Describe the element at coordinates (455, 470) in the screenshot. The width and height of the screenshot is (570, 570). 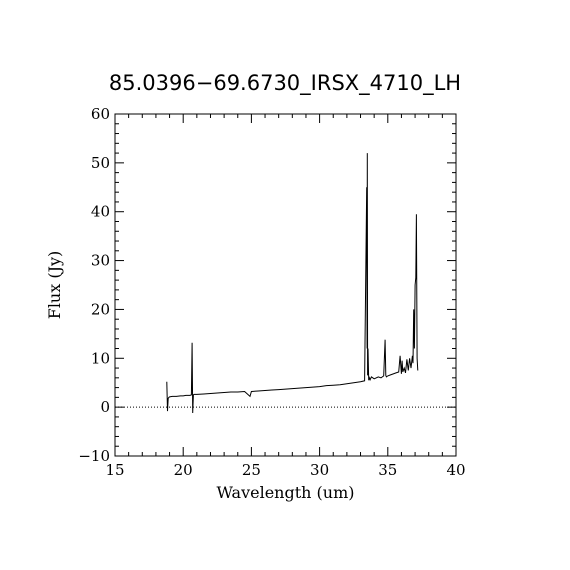
I see `x-tick-label: 40` at that location.